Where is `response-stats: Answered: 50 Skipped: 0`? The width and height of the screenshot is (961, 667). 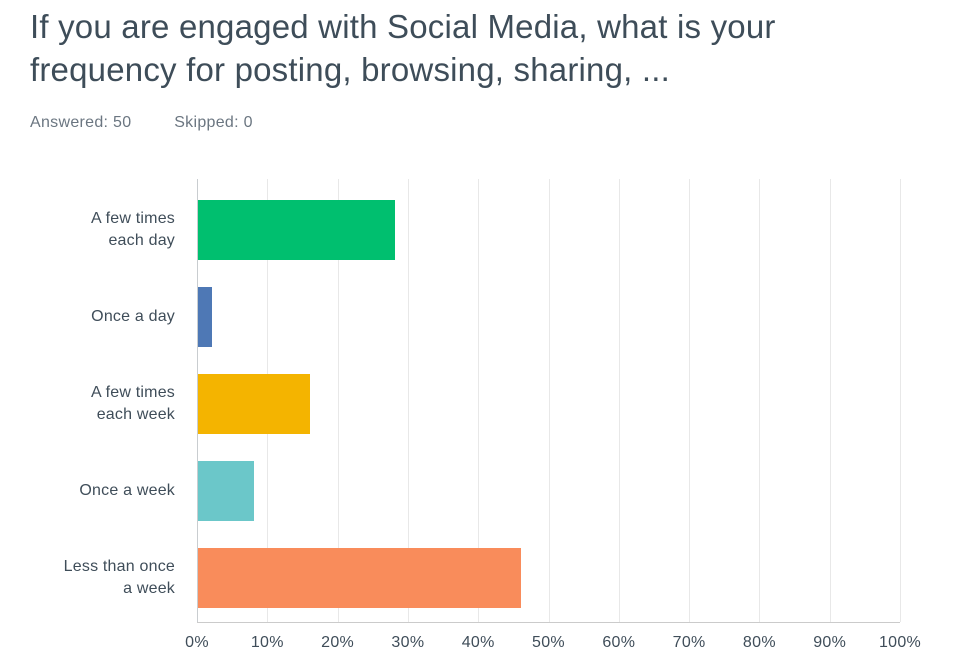
response-stats: Answered: 50 Skipped: 0 is located at coordinates (141, 123).